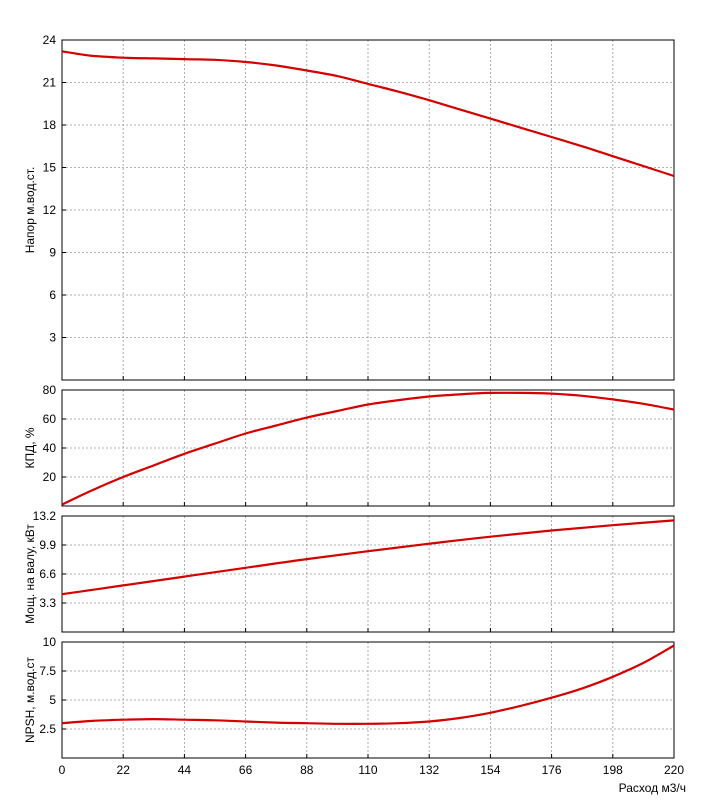  Describe the element at coordinates (50, 642) in the screenshot. I see `y-tick-label: 10` at that location.